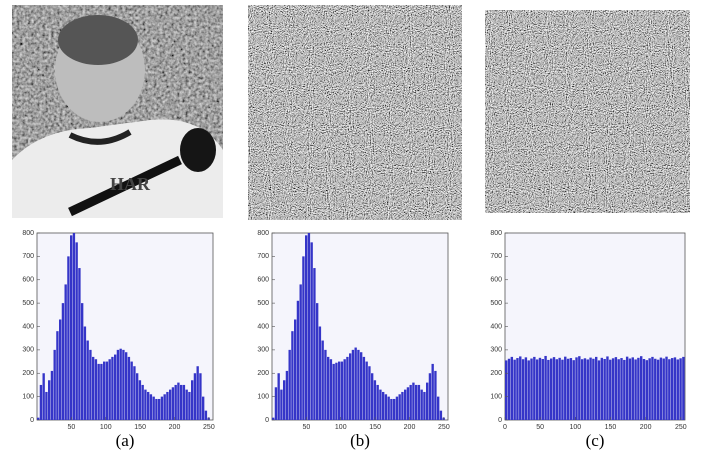  What do you see at coordinates (209, 427) in the screenshot?
I see `x-tick-label: 250` at bounding box center [209, 427].